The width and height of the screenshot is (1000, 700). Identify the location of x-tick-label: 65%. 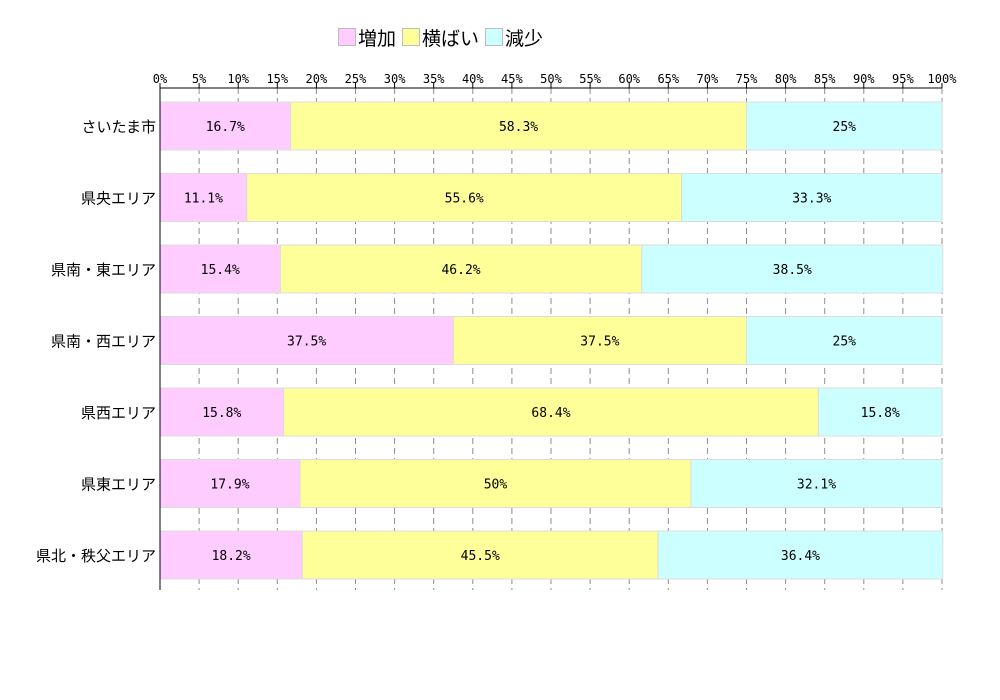
(668, 79).